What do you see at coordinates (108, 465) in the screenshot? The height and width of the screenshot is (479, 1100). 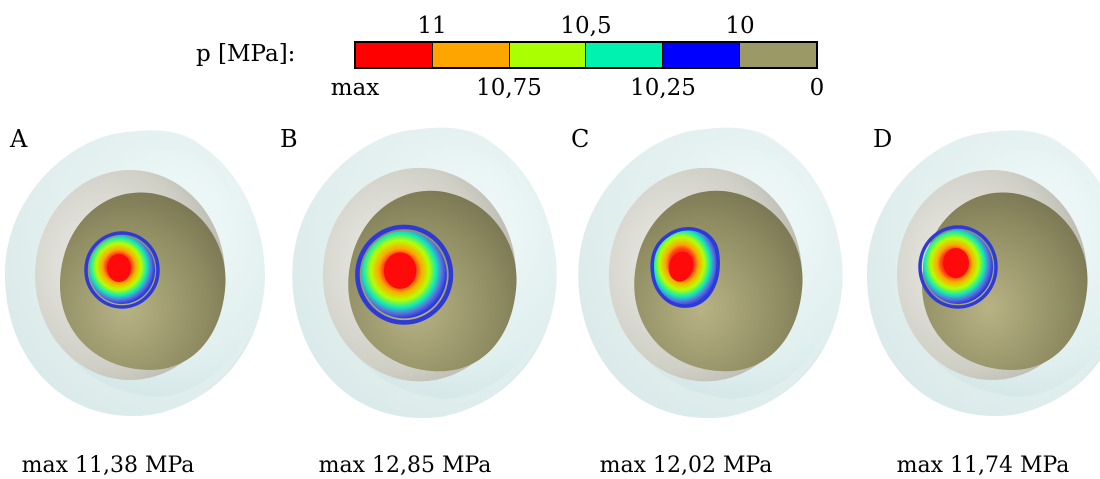 I see `caption-a: max 11,38 MPa` at bounding box center [108, 465].